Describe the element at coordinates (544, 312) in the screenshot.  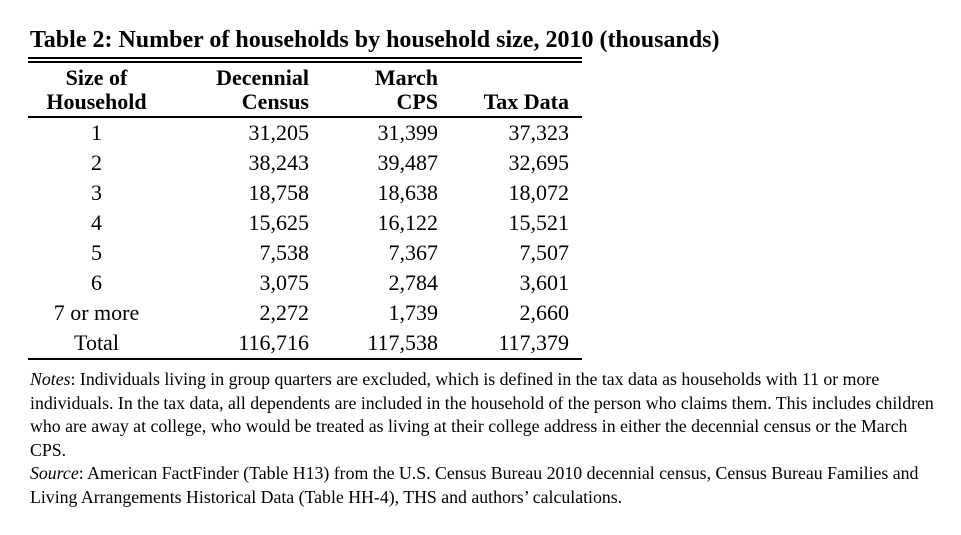
I see `row-value-cell: 2,660` at that location.